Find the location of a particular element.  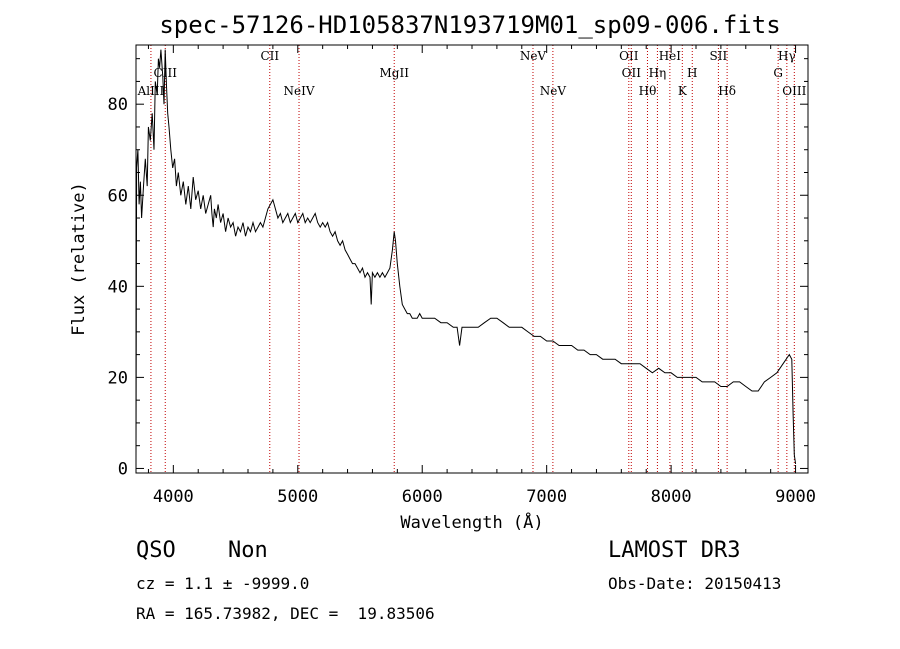

marker-label: Hγ is located at coordinates (787, 56).